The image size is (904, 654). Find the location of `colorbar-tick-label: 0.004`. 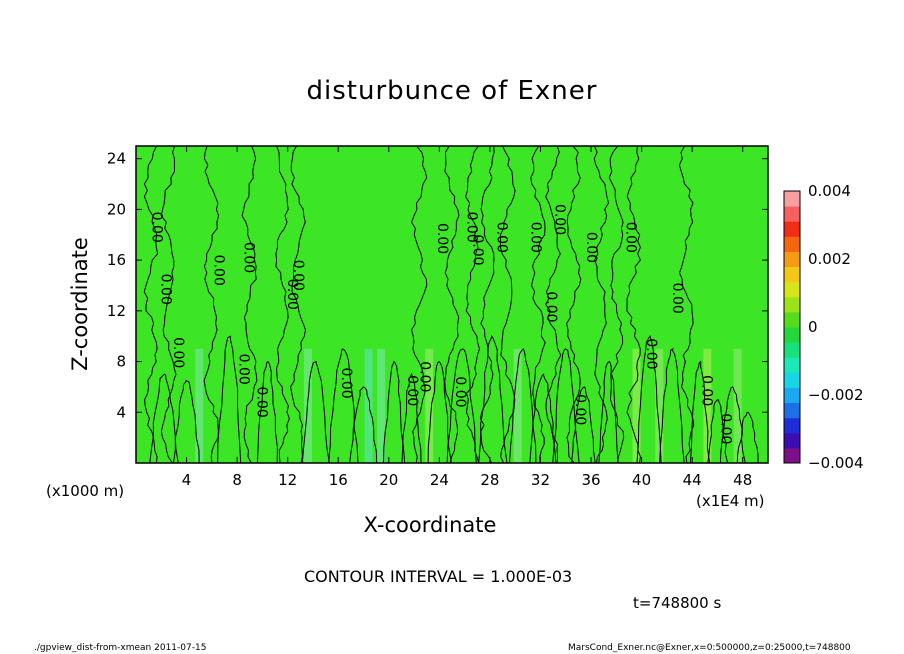

colorbar-tick-label: 0.004 is located at coordinates (829, 191).